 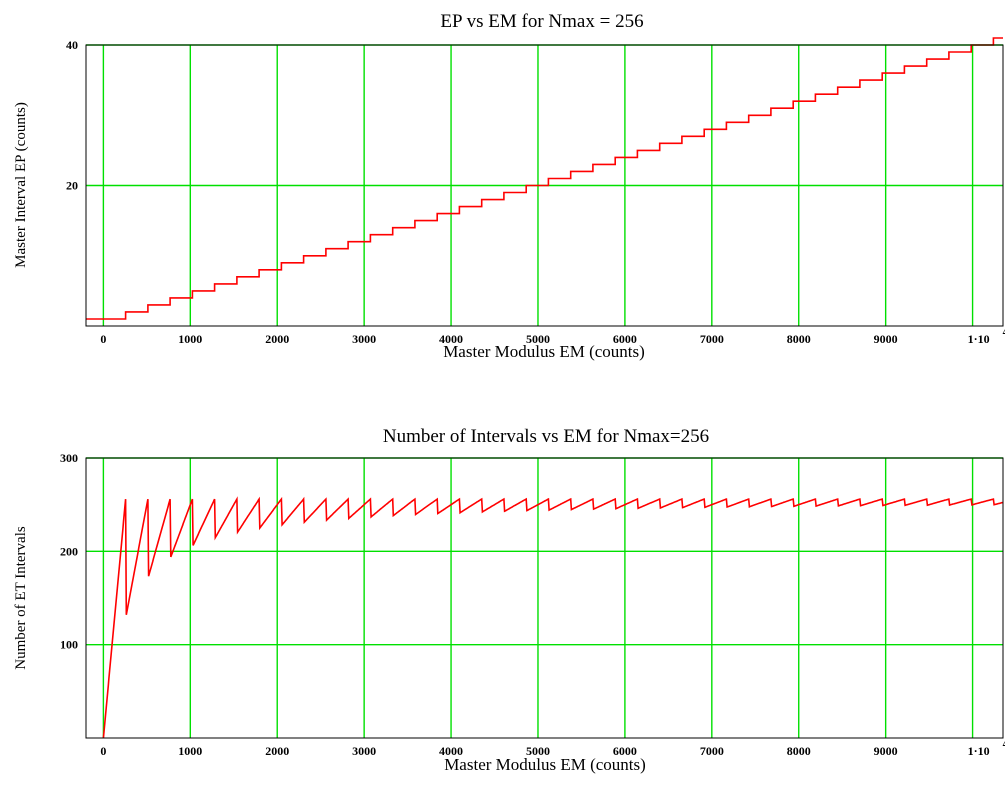 I want to click on y-tick-label: 40, so click(x=72, y=45).